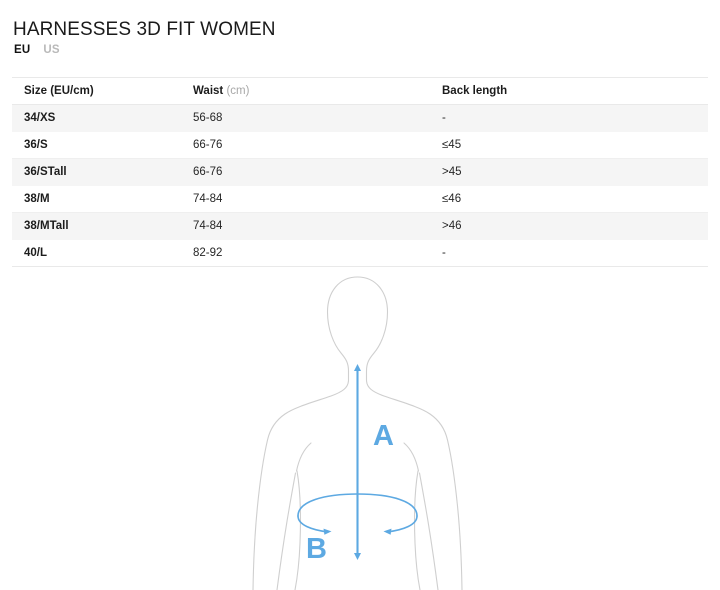 The image size is (720, 590). What do you see at coordinates (59, 91) in the screenshot?
I see `column-header-size-label: Size (EU/cm)` at bounding box center [59, 91].